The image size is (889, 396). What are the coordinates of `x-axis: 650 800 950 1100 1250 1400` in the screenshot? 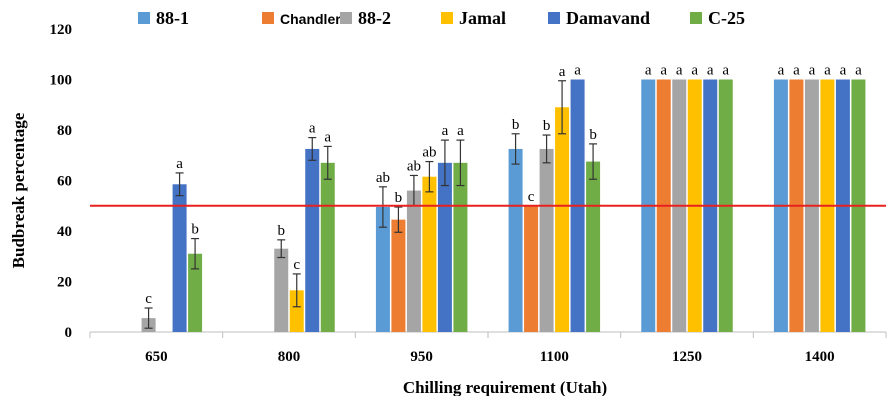 It's located at (488, 348).